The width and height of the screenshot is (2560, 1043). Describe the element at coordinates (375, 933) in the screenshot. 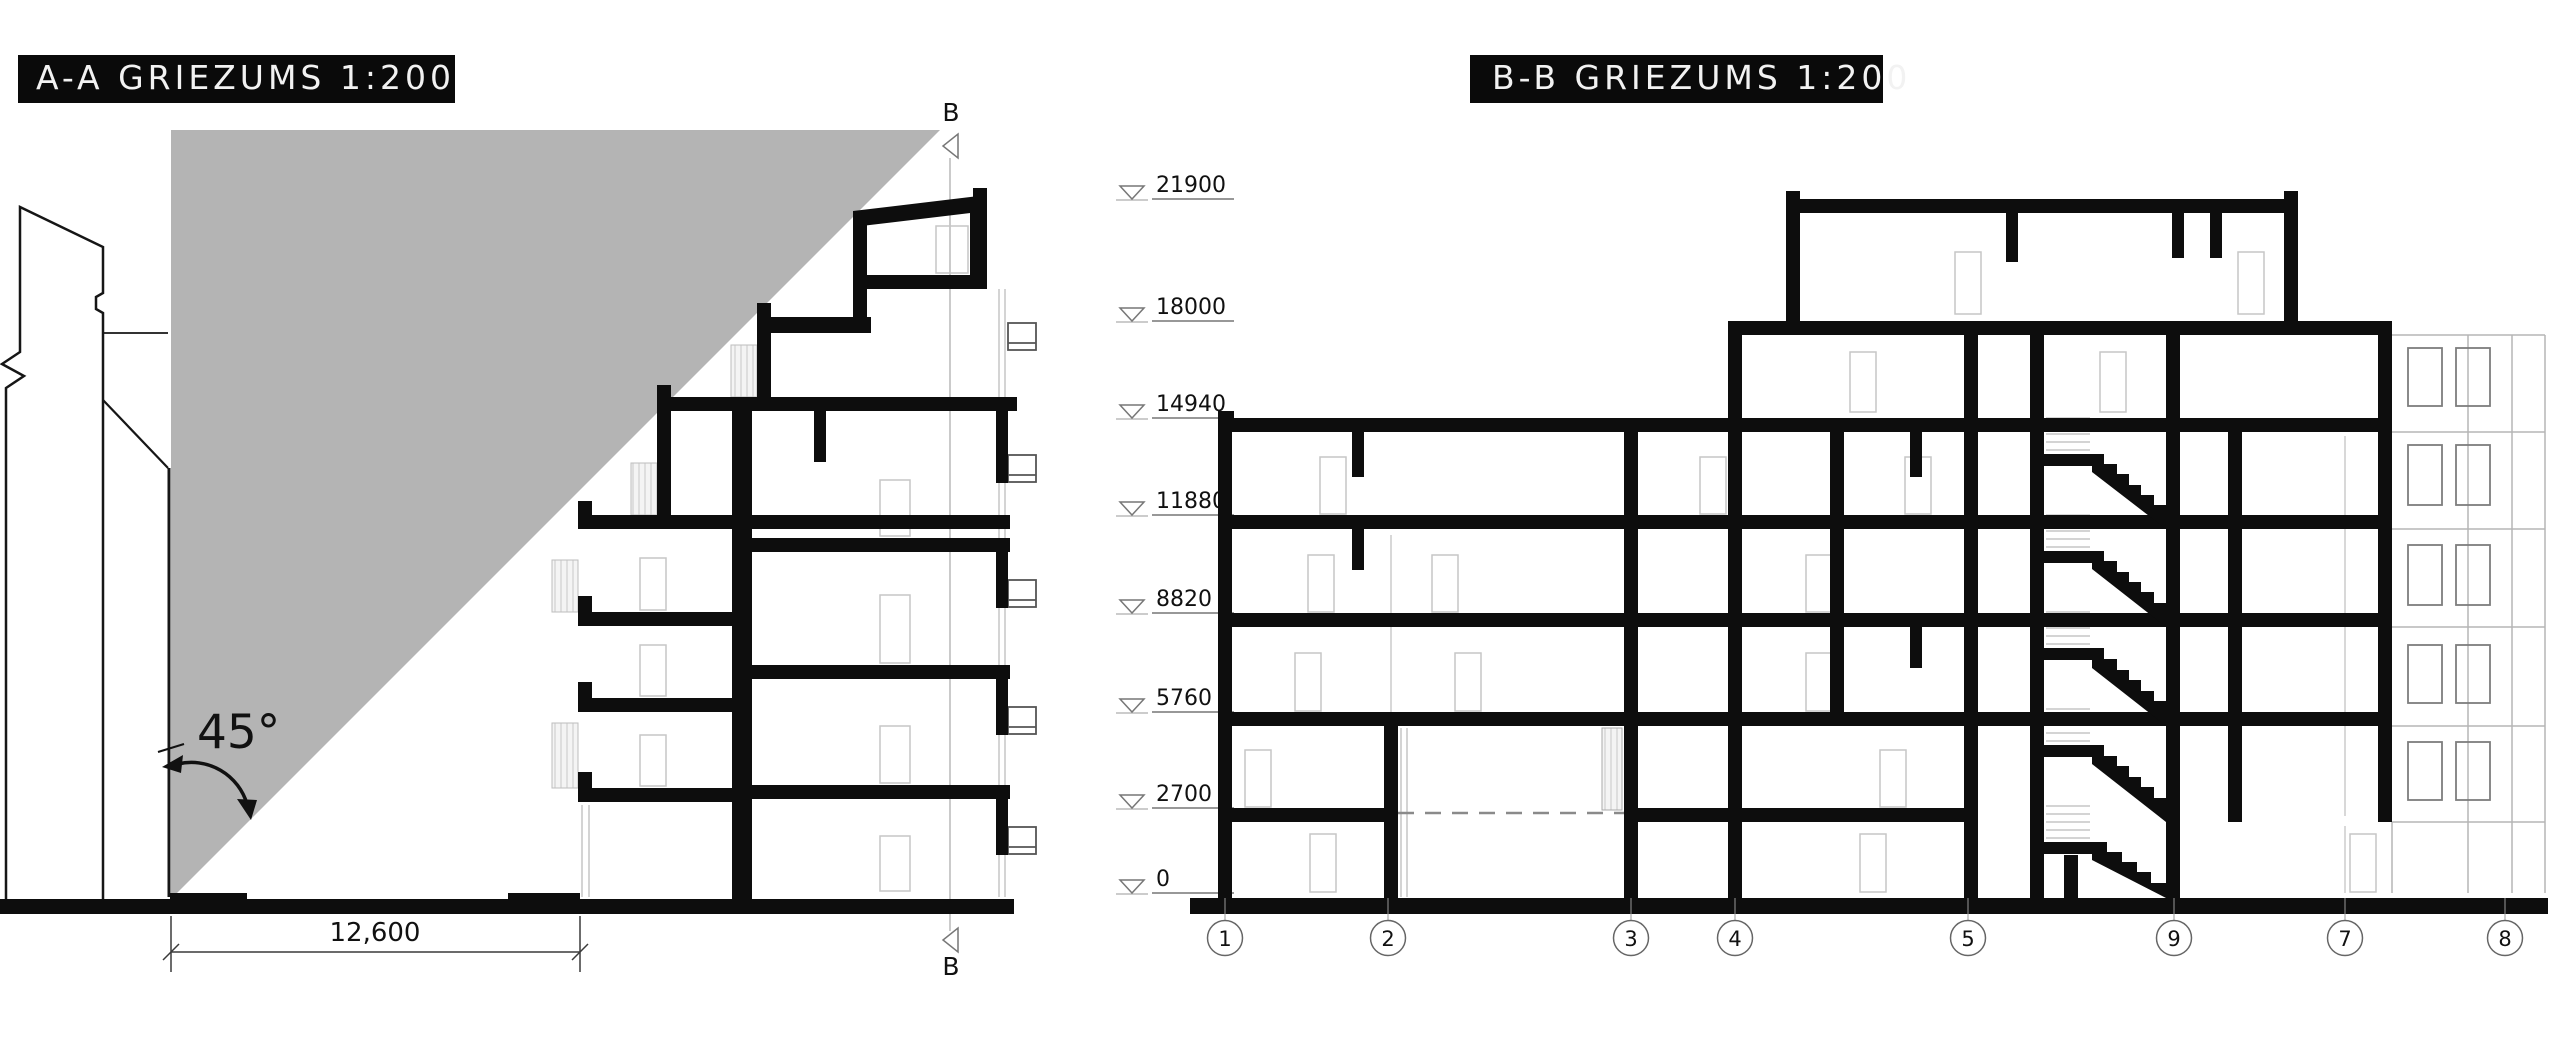

I see `dimension-label: 12,600` at that location.